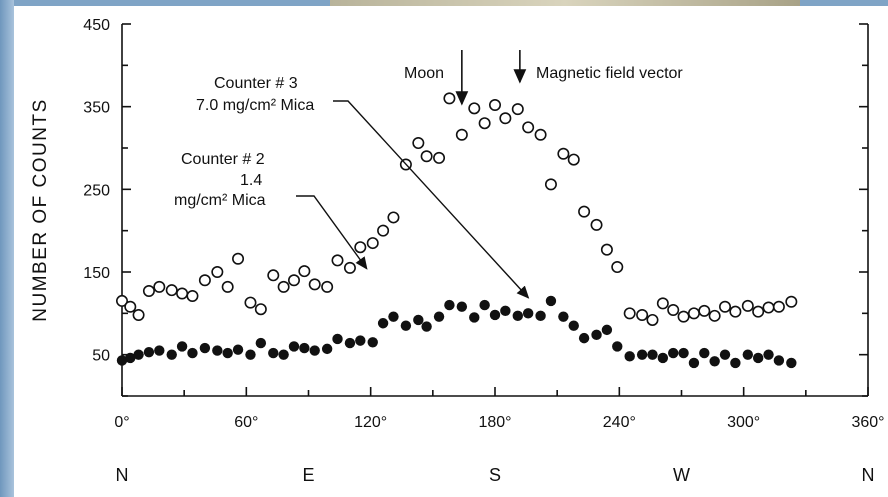 The image size is (888, 497). Describe the element at coordinates (251, 180) in the screenshot. I see `counter-2-label-line-2: 1.4` at that location.